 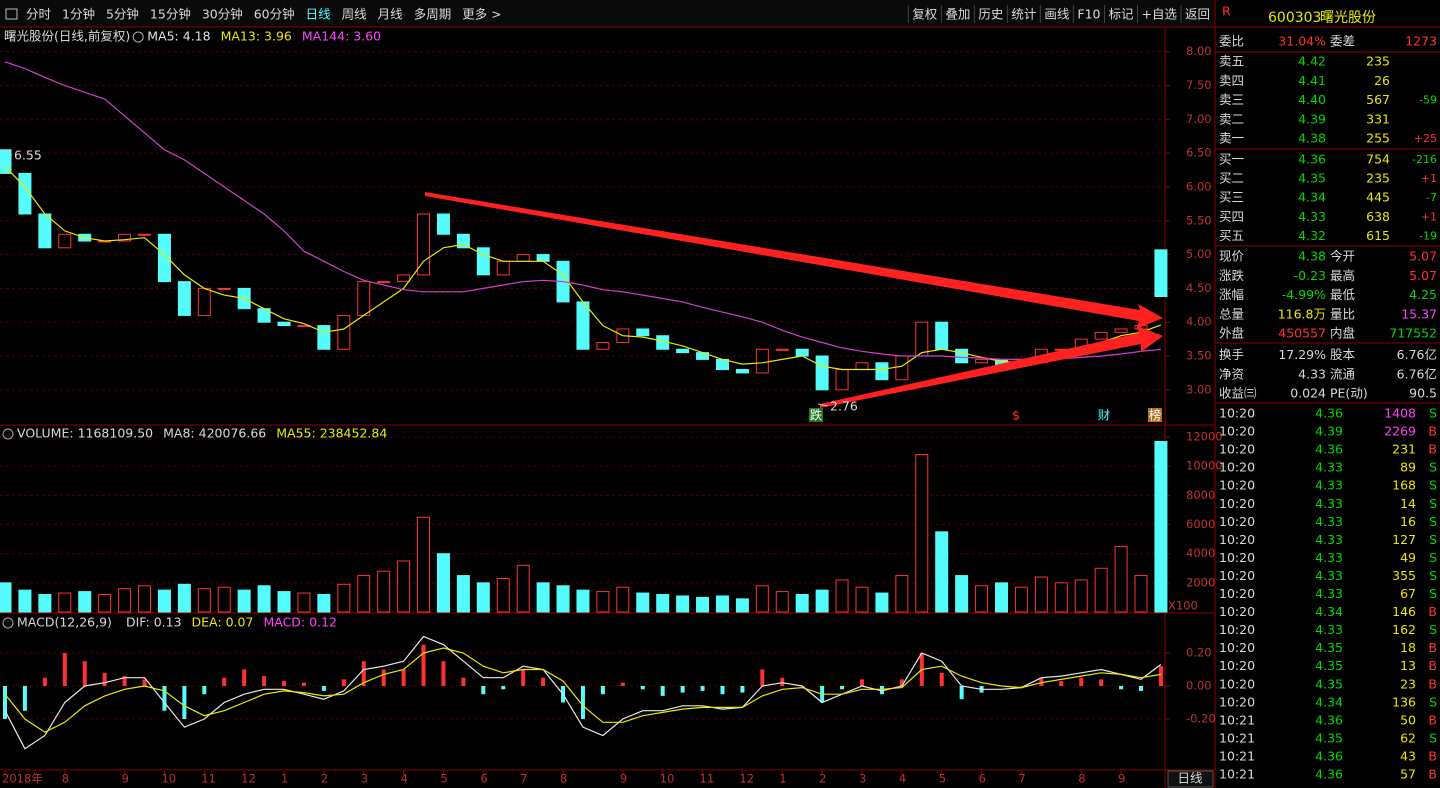 I want to click on period-tab: 更多 >, so click(x=481, y=14).